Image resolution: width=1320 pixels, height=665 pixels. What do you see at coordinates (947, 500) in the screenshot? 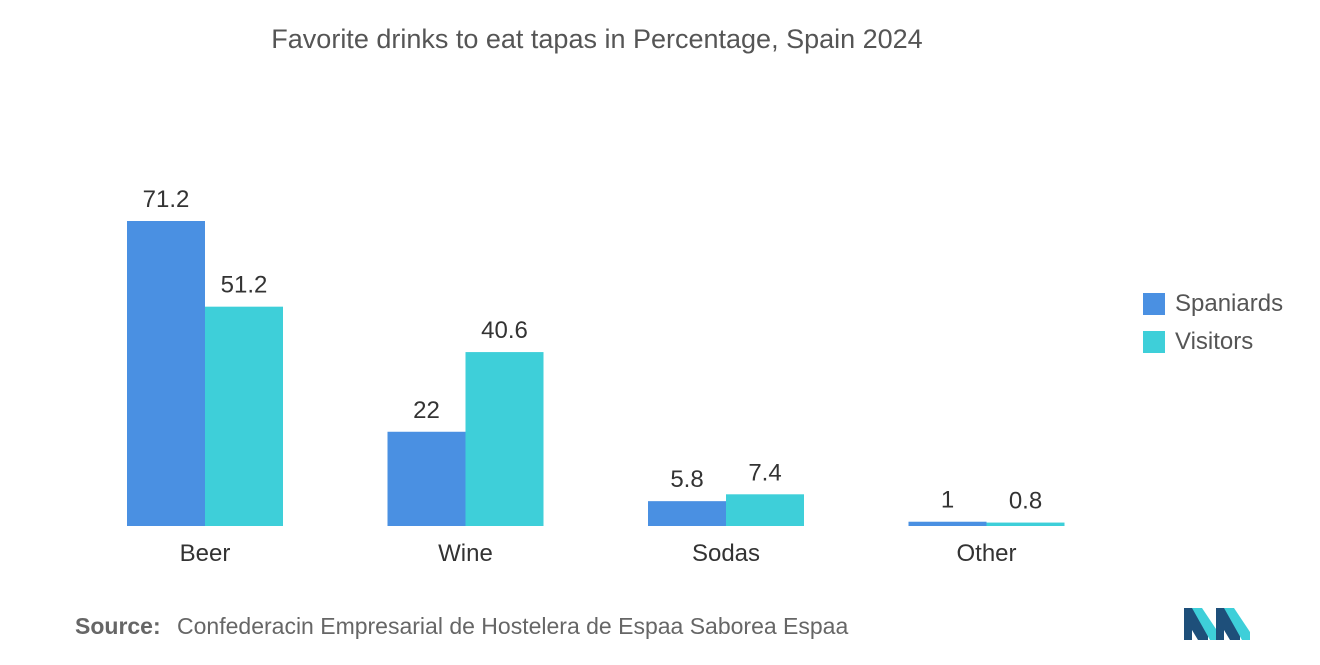
I see `value-label-spaniards-other: 1` at bounding box center [947, 500].